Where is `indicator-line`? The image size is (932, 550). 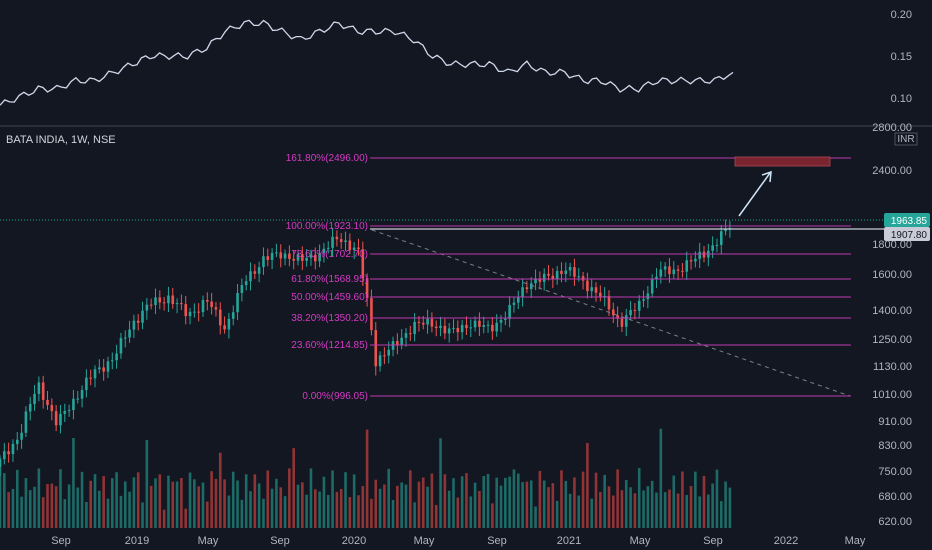 indicator-line is located at coordinates (367, 62).